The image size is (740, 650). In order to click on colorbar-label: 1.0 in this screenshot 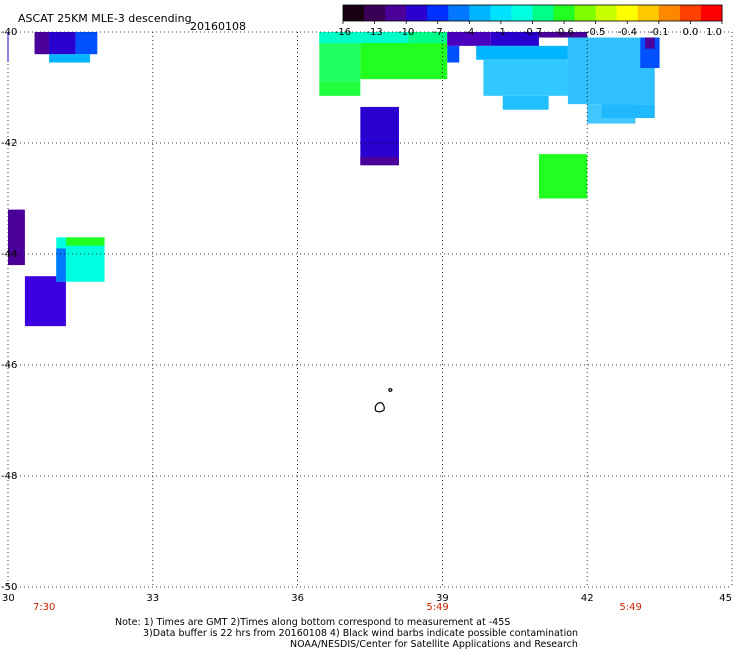, I will do `click(714, 32)`.